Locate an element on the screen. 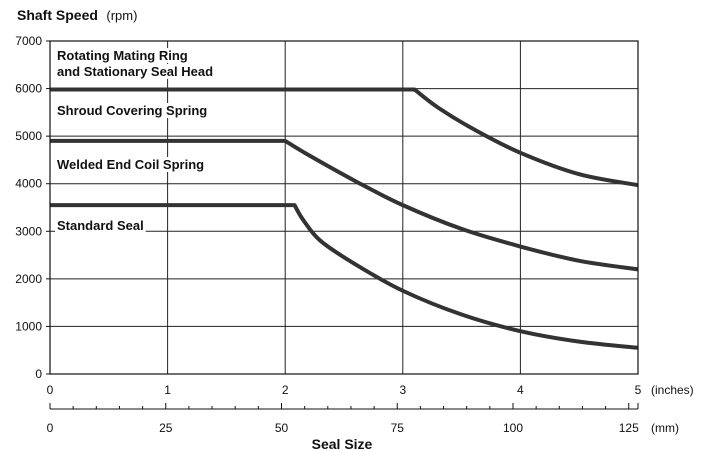  series-label: Rotating Mating Ring is located at coordinates (122, 55).